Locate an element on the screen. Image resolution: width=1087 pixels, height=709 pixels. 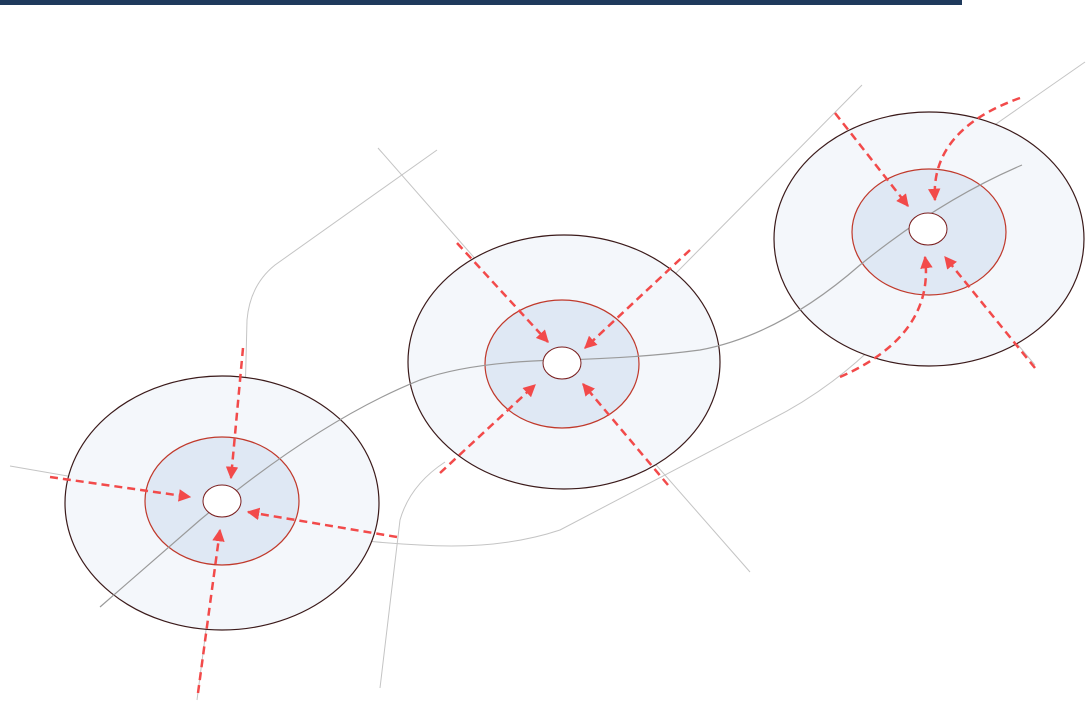
station-core-right is located at coordinates (928, 229).